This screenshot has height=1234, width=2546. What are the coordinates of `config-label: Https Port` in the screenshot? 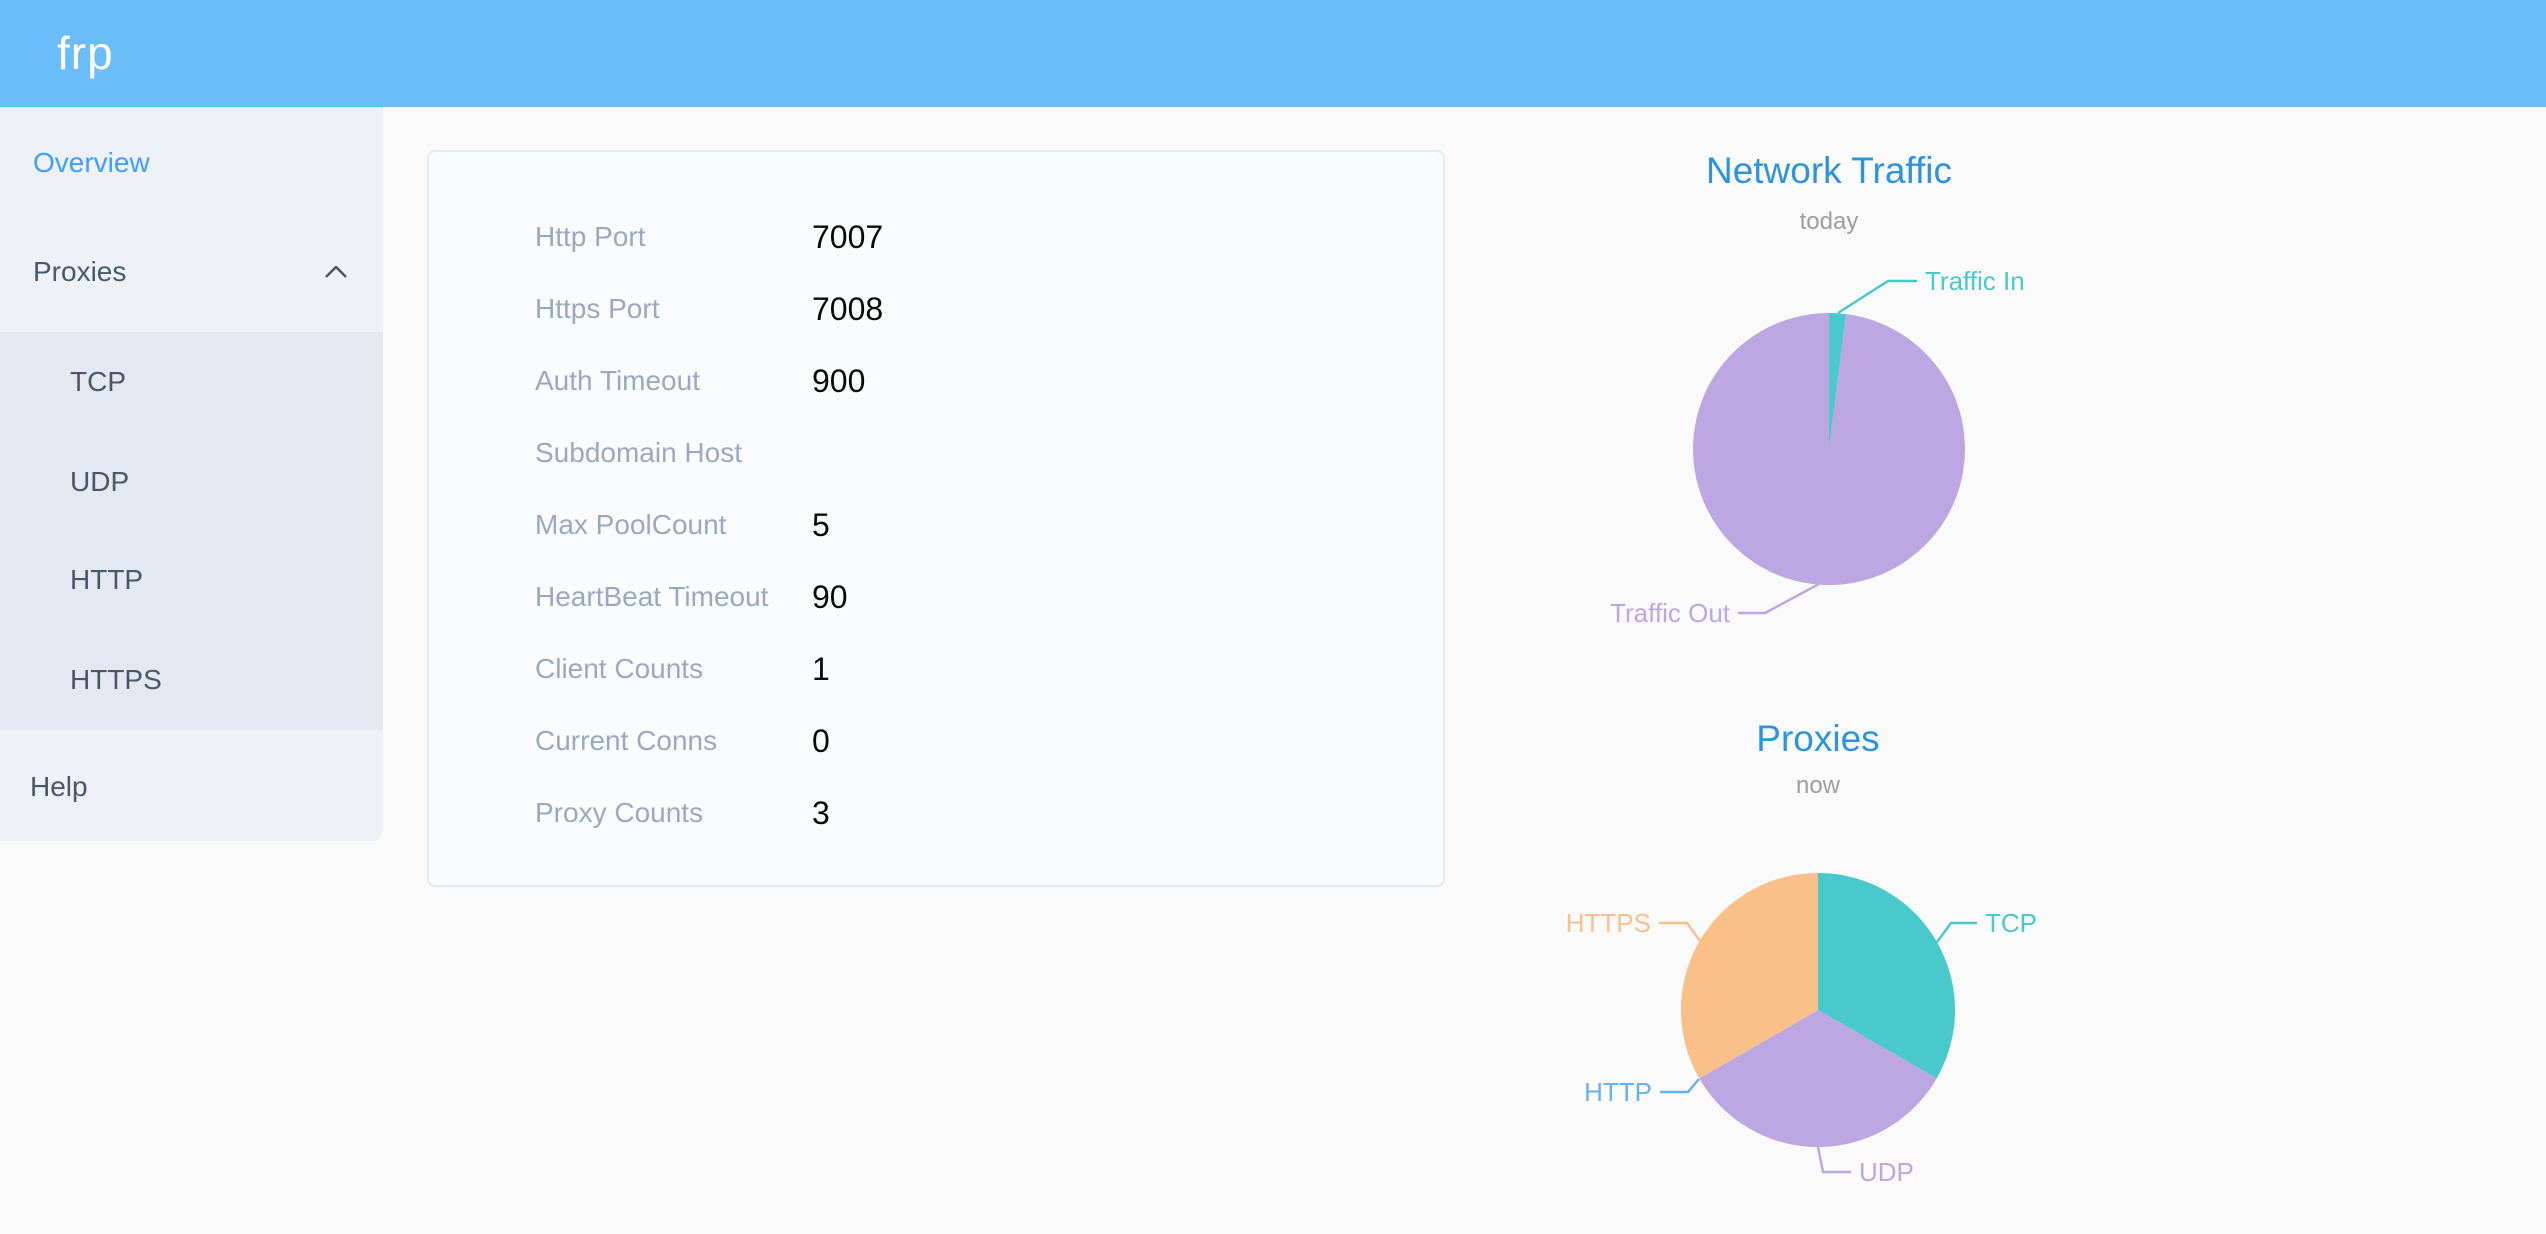 It's located at (597, 308).